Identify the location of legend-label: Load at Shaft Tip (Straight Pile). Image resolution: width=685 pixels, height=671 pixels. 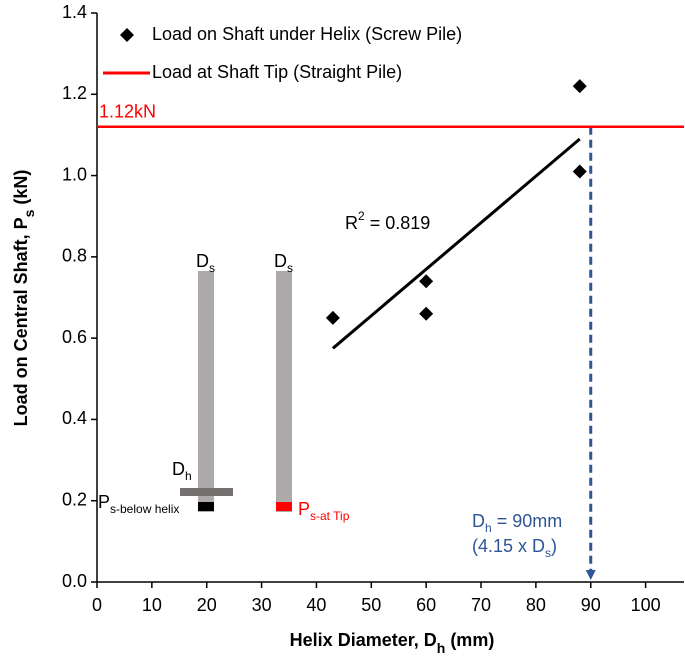
(277, 72).